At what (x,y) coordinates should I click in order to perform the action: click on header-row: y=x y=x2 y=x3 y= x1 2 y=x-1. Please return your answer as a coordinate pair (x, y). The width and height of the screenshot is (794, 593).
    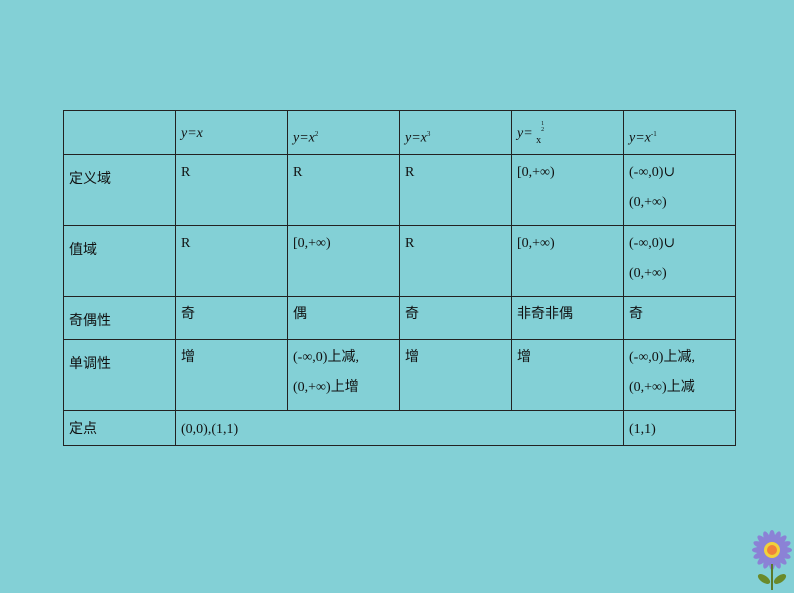
    Looking at the image, I should click on (399, 132).